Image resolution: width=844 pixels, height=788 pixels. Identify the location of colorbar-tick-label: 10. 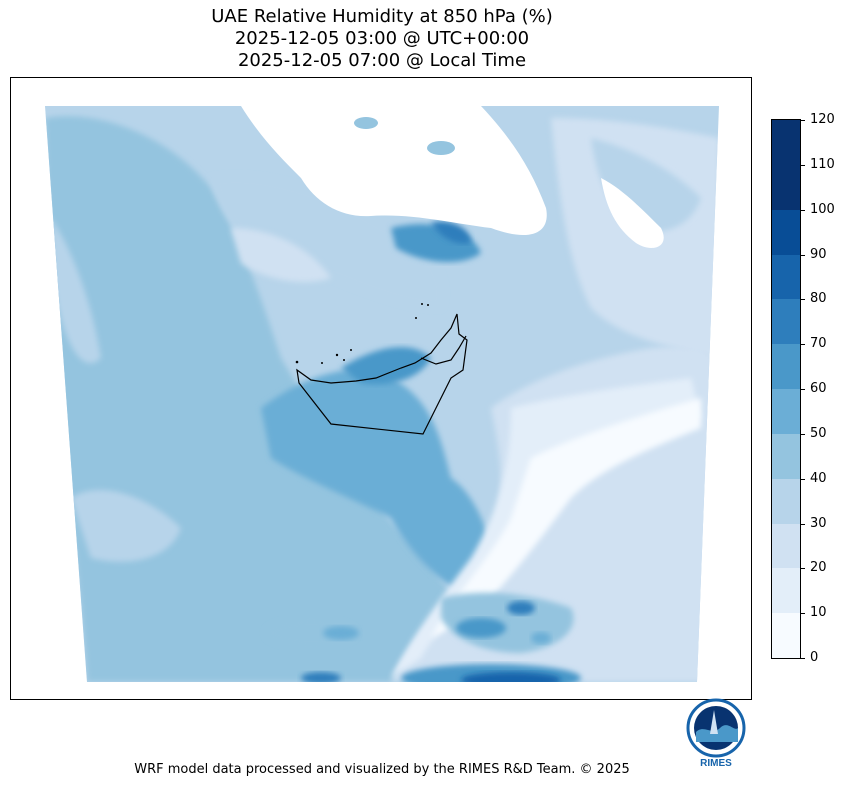
(818, 613).